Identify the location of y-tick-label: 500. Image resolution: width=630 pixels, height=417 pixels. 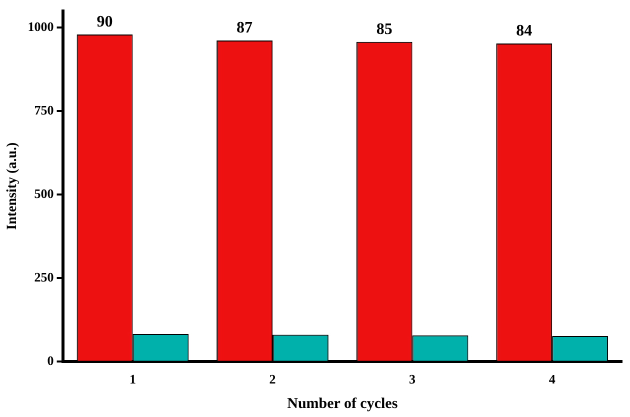
(44, 193).